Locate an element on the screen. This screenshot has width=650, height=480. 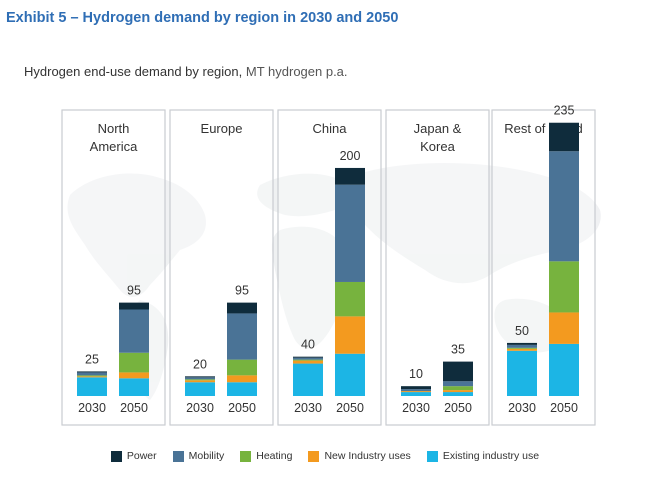
bar-segment-rest-of-world-2030-new-industry-uses is located at coordinates (522, 349).